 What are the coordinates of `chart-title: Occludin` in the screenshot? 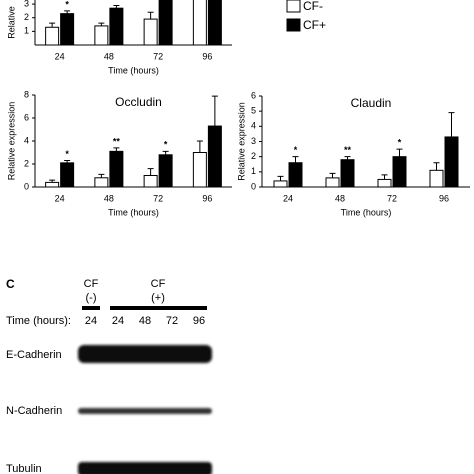 It's located at (138, 102).